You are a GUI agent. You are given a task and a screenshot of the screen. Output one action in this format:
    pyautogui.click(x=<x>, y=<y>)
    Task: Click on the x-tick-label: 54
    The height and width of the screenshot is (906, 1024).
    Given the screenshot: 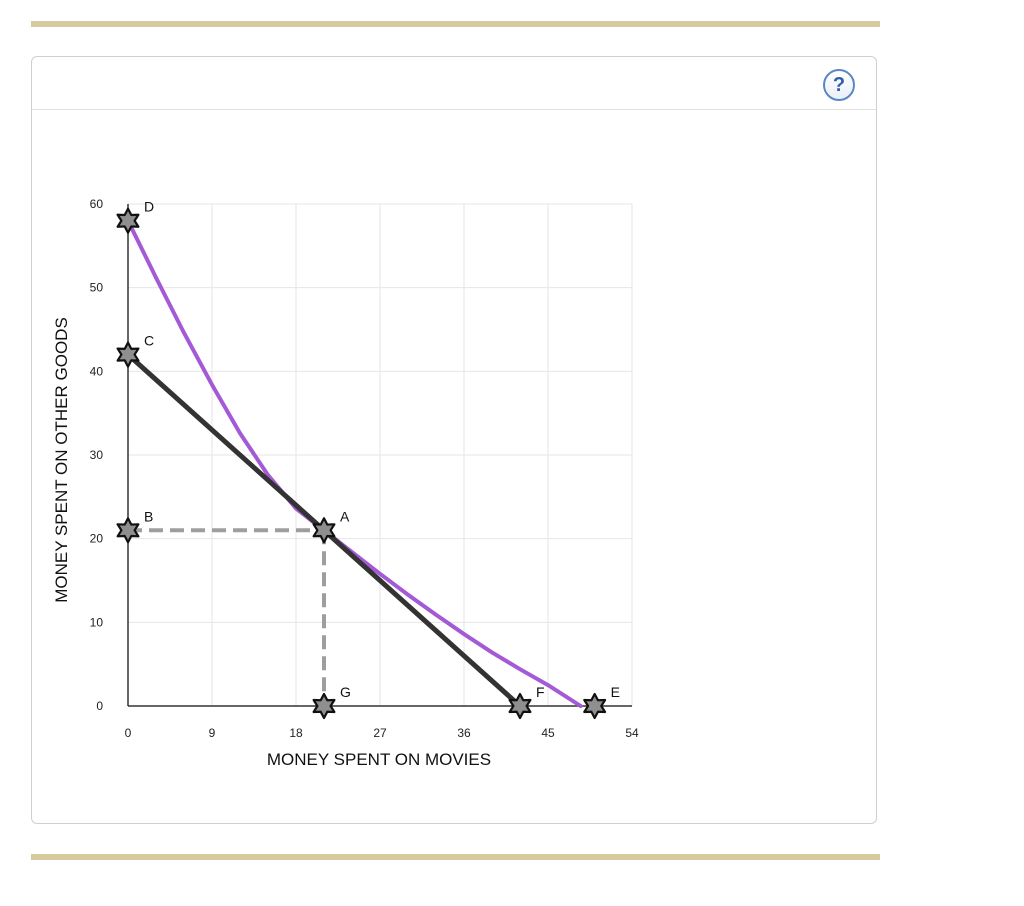 What is the action you would take?
    pyautogui.click(x=632, y=733)
    